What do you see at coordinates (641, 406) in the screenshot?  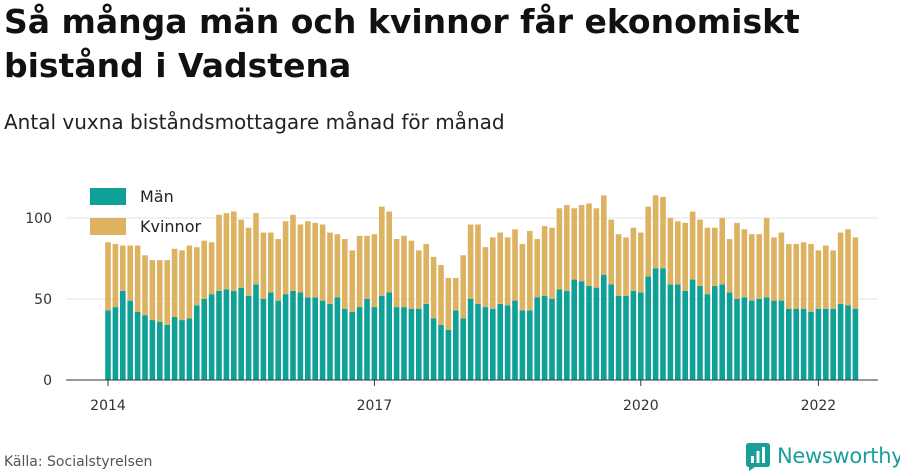 I see `x-tick-label: 2020` at bounding box center [641, 406].